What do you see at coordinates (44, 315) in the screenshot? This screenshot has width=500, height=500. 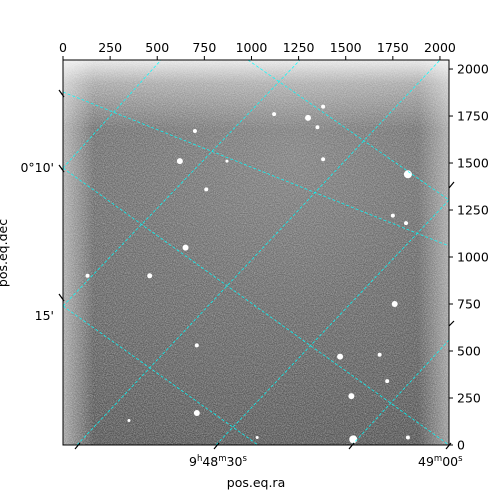 I see `dec-tick-label-2: 15'` at bounding box center [44, 315].